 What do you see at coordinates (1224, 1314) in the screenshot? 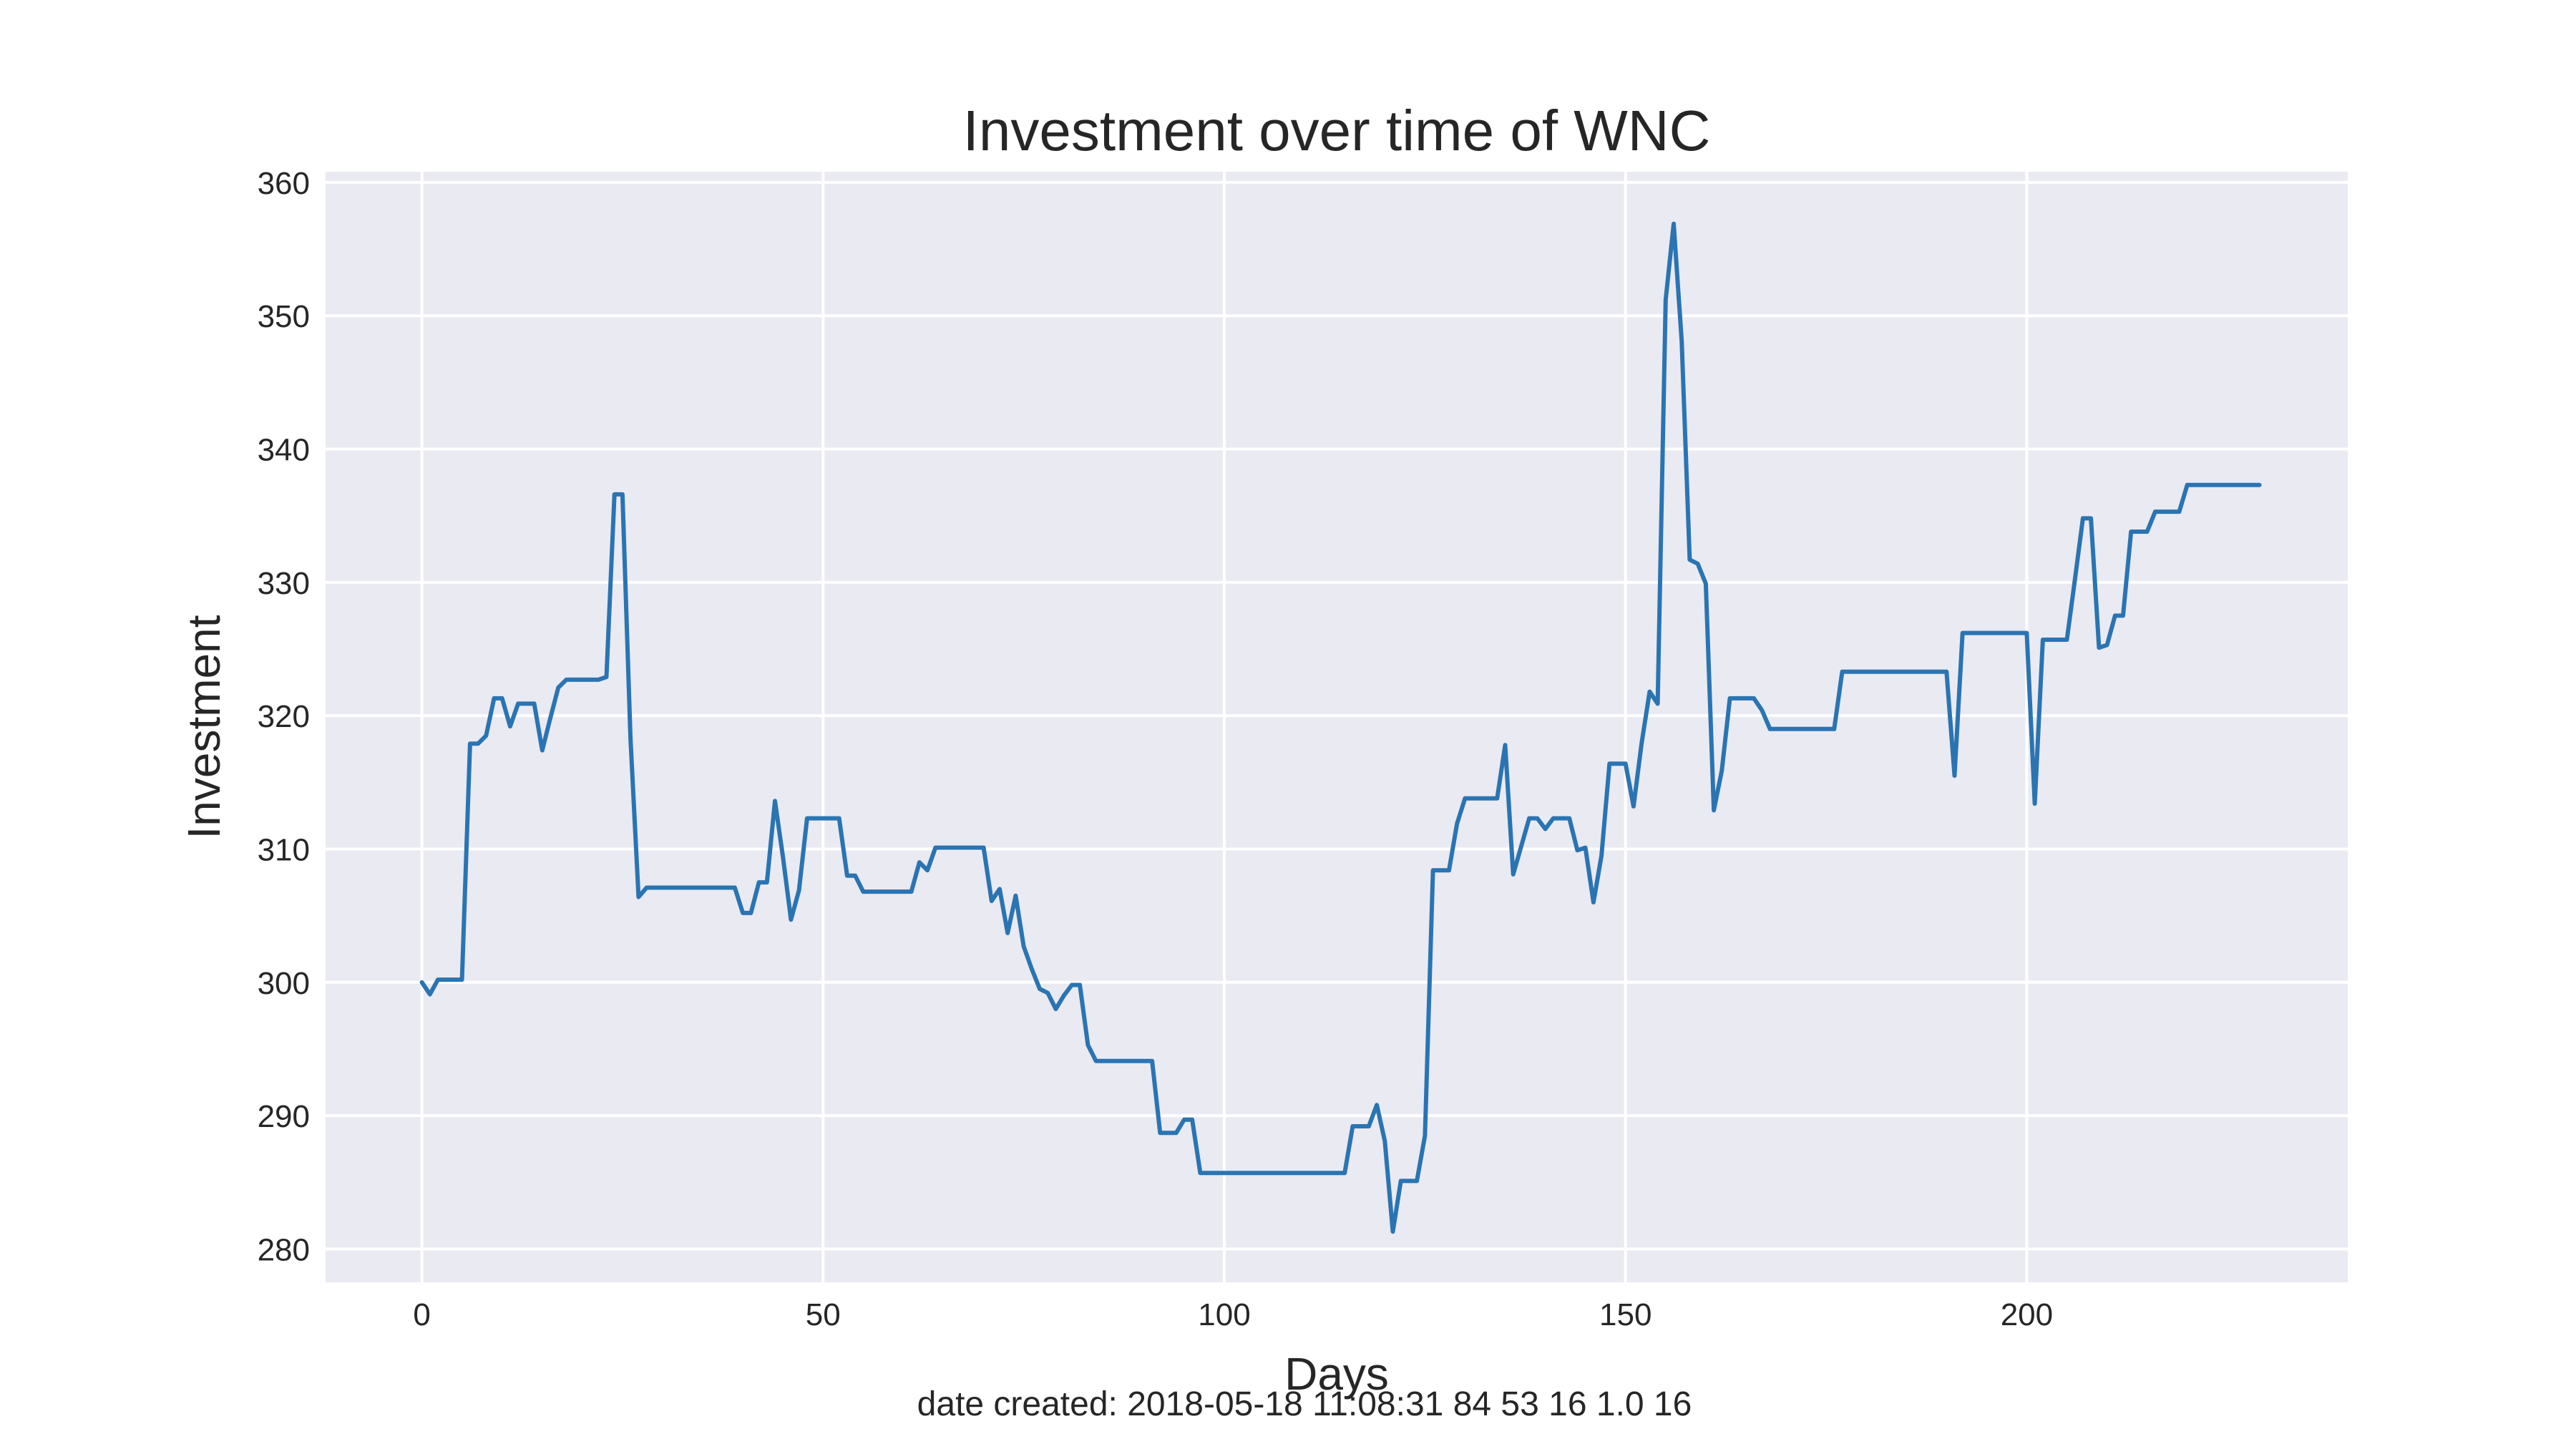
I see `x-tick-label: 100` at bounding box center [1224, 1314].